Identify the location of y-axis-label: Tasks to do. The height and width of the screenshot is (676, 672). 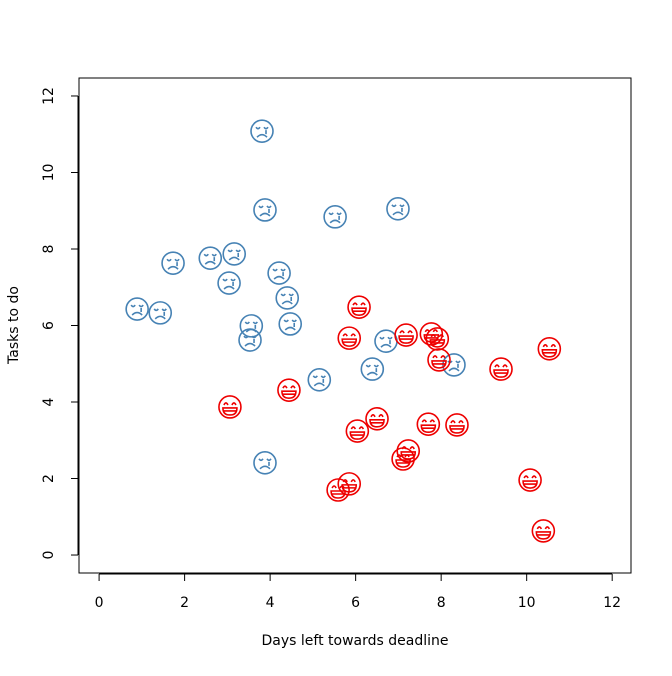
(14, 325).